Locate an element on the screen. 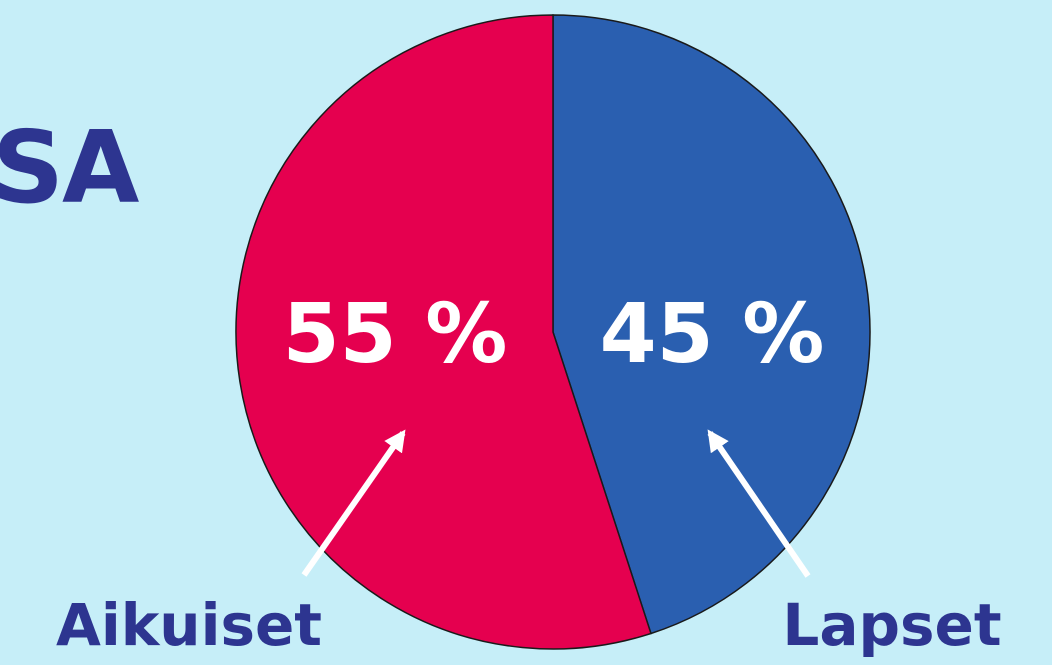 This screenshot has width=1052, height=665. heading-fragment: SA is located at coordinates (69, 167).